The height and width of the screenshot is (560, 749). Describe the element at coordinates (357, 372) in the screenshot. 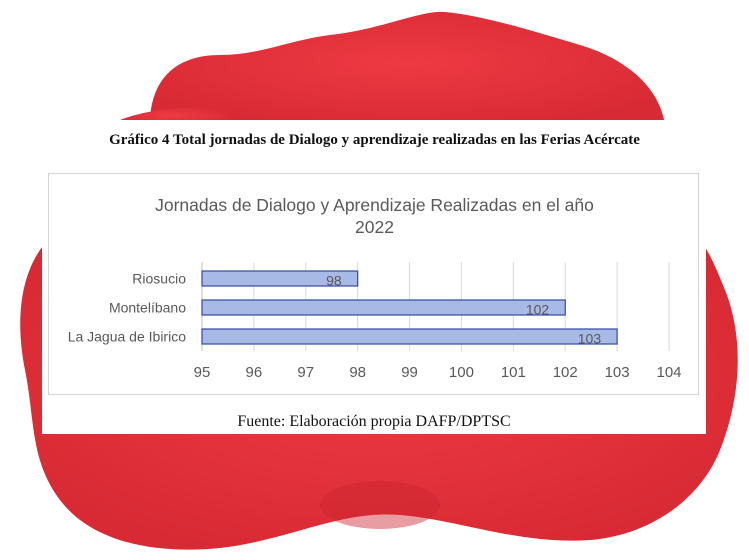

I see `x-tick-label: 98` at that location.